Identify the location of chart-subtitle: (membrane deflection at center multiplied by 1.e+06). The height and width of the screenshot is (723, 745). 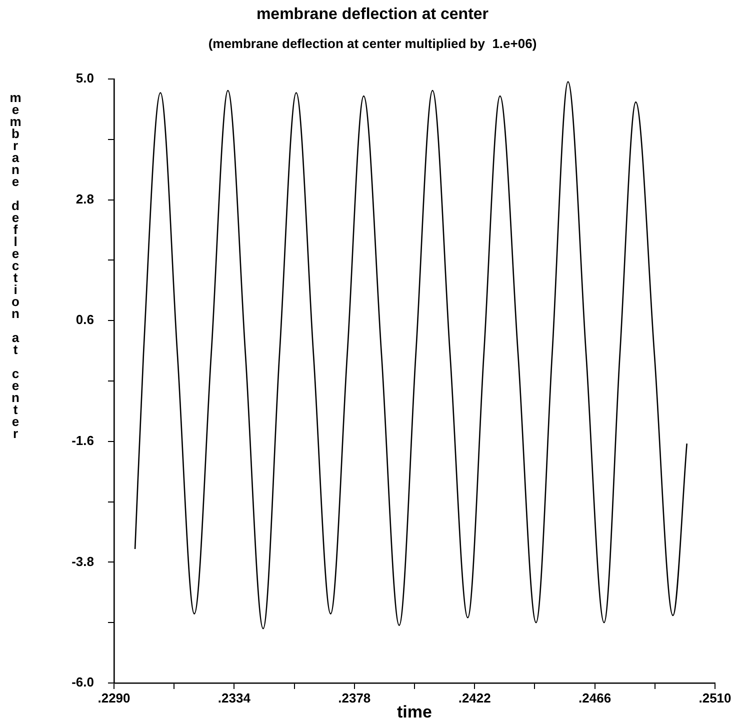
(372, 43).